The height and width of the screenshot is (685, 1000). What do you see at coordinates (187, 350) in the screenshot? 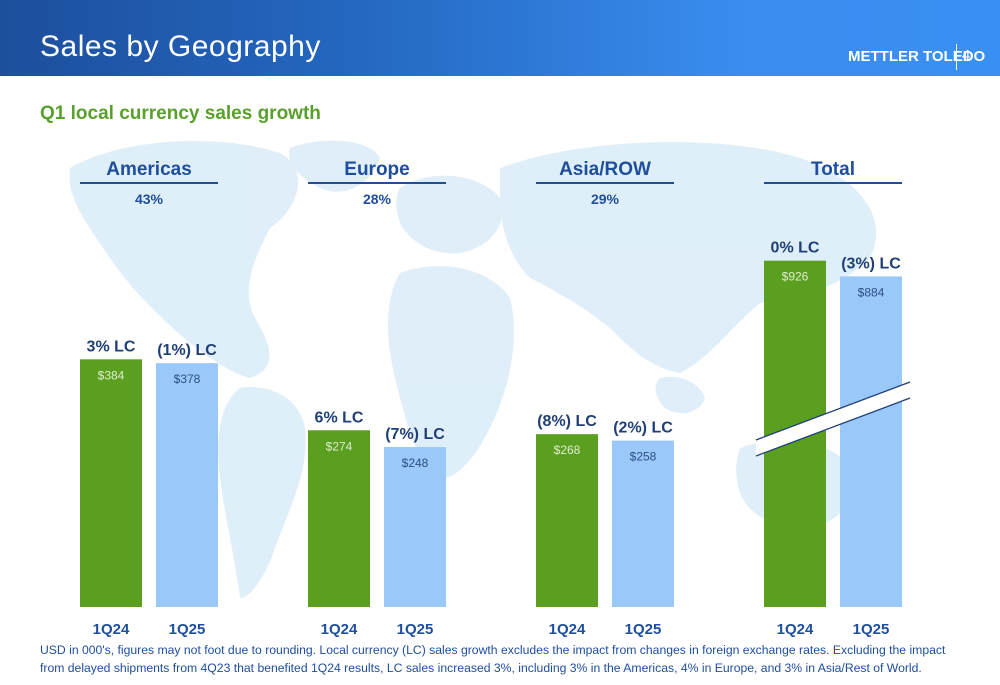
I see `growth-label-americas-1q25: (1%) LC` at bounding box center [187, 350].